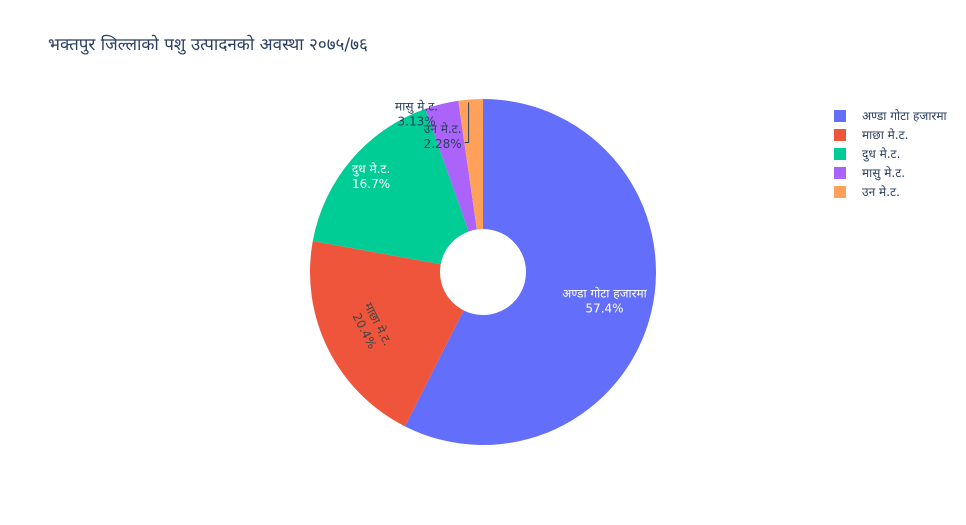 The height and width of the screenshot is (525, 966). Describe the element at coordinates (605, 300) in the screenshot. I see `slice-label-eggs: अण्डा गोटा हजारमा 57.4%` at that location.